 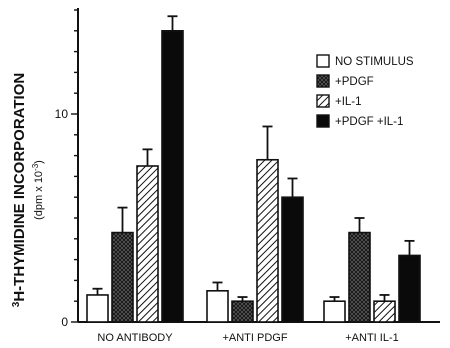 I want to click on y-axis-units-close: ), so click(x=39, y=162).